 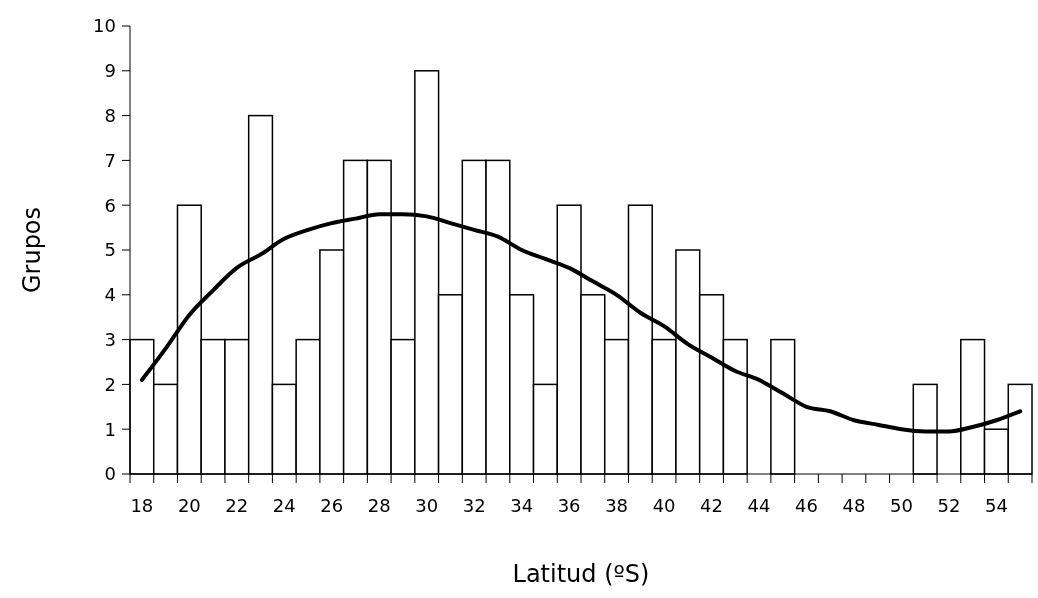 I want to click on y-tick-label: 6, so click(x=110, y=205).